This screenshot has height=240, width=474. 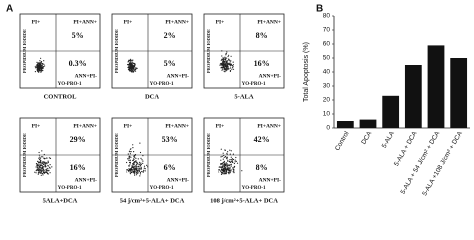 I want to click on x-tick-label: Control, so click(x=342, y=141).